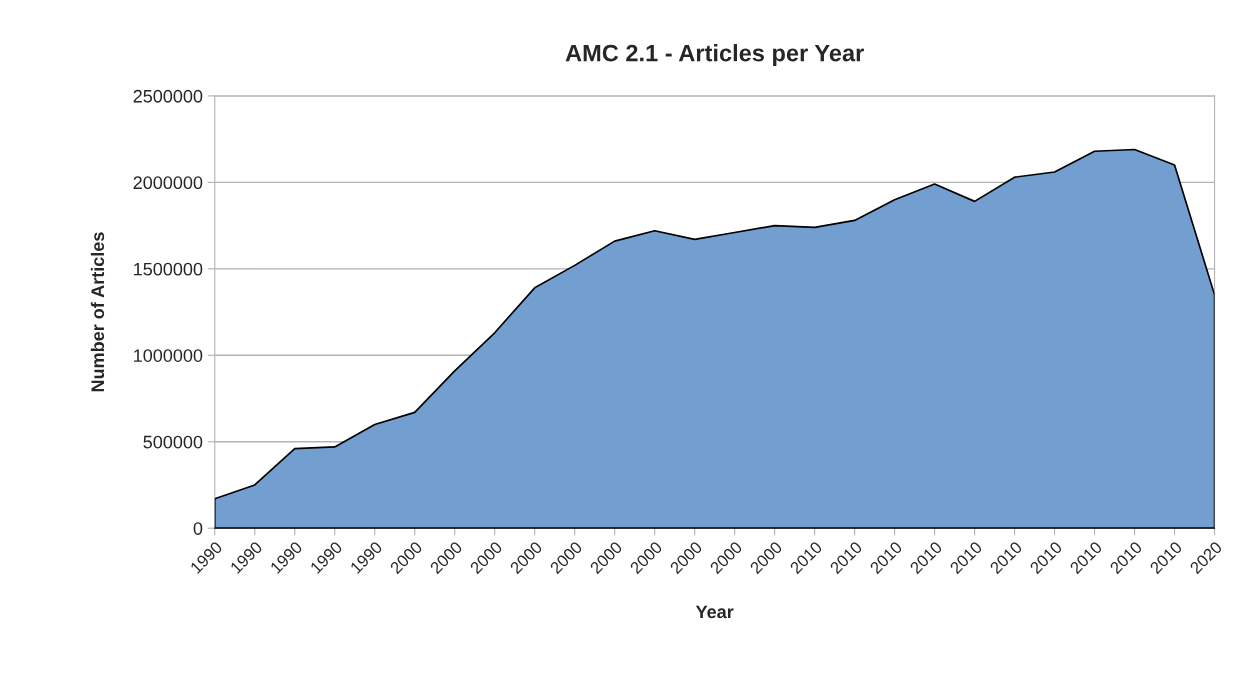 Image resolution: width=1256 pixels, height=695 pixels. I want to click on y-tick-label: 0, so click(198, 528).